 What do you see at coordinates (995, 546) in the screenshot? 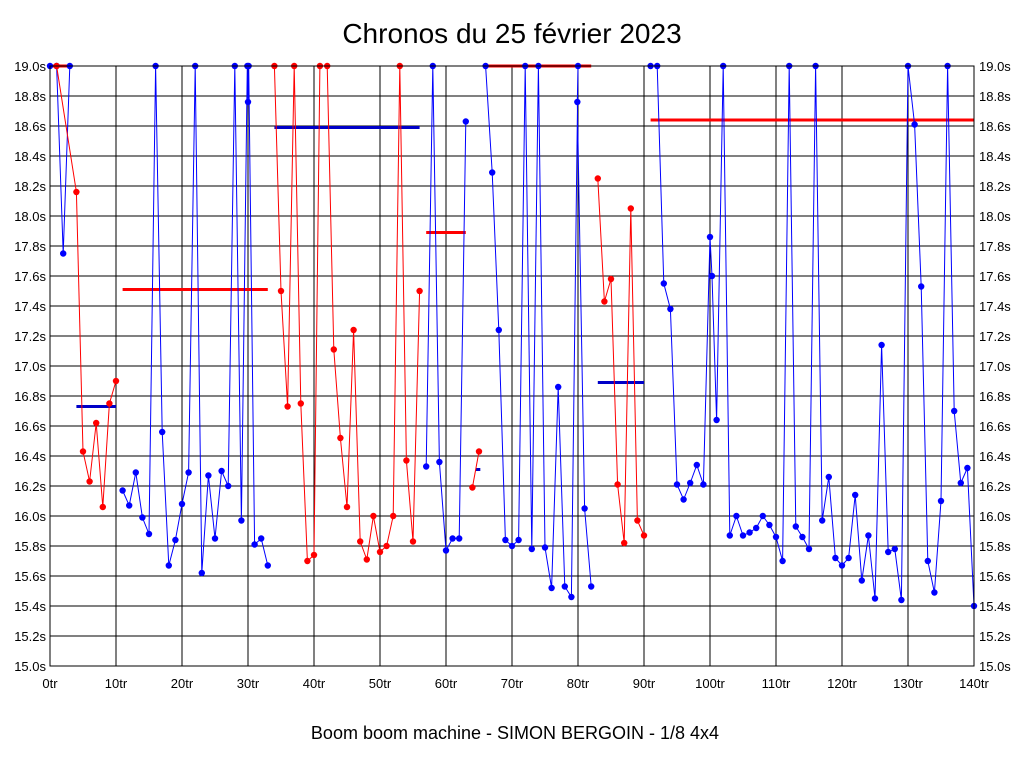
I see `y-tick-label-right: 15.8s` at bounding box center [995, 546].